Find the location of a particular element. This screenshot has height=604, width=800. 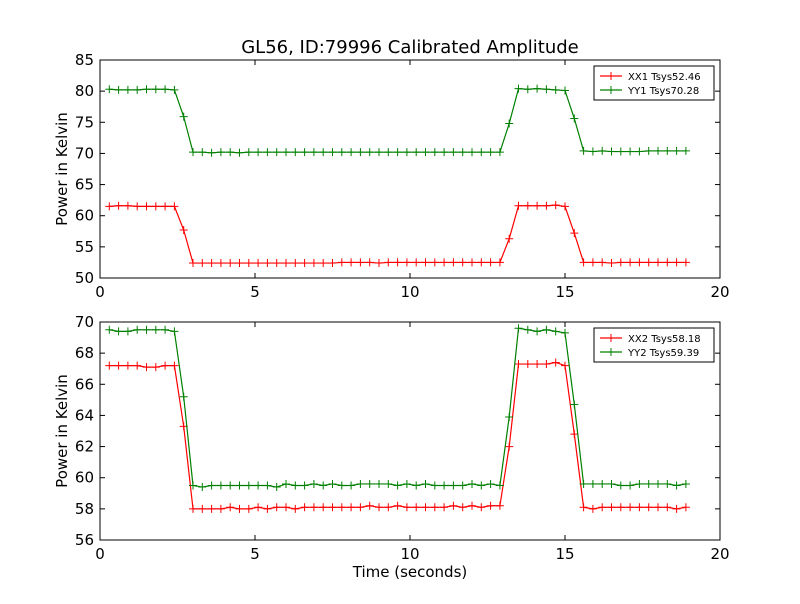

y-tick-label: 68 is located at coordinates (84, 353).